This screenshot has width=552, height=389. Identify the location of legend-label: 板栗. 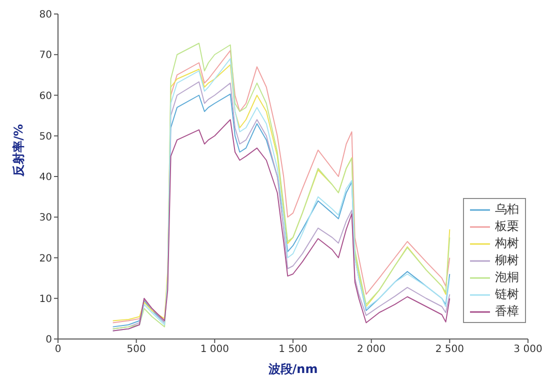
(507, 226).